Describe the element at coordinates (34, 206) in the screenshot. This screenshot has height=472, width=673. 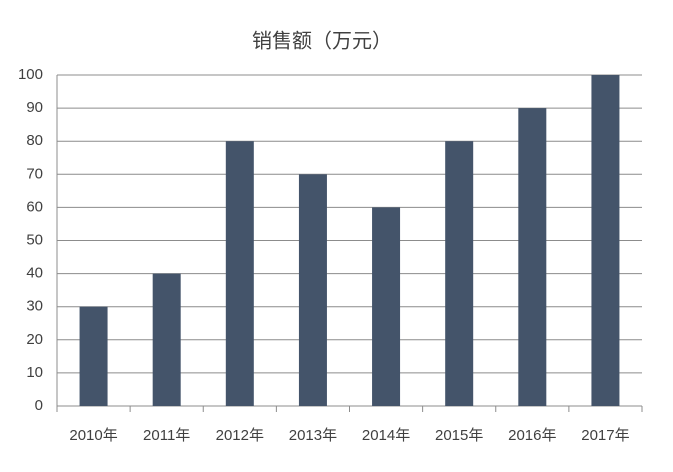
I see `y-tick-label: 60` at that location.